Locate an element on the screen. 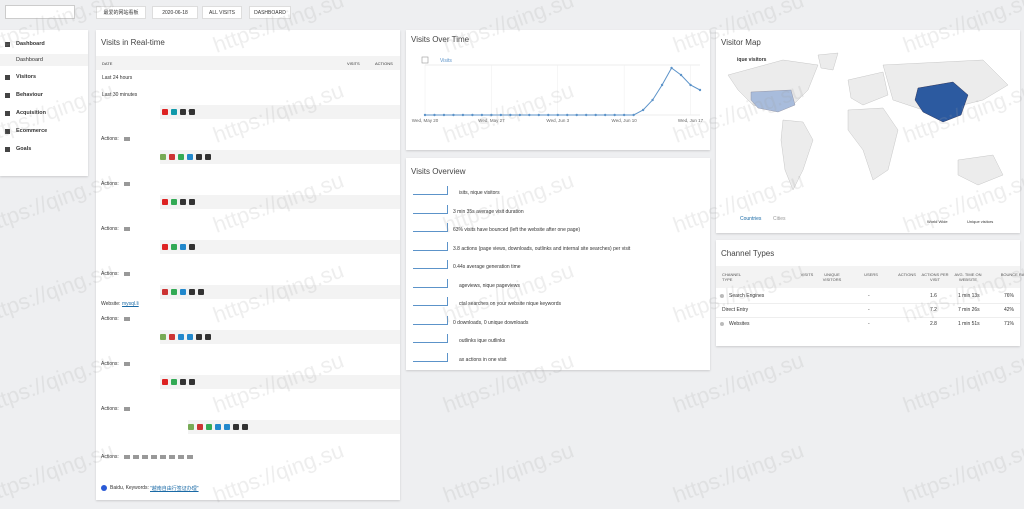 This screenshot has height=509, width=1024. column-header: BOUNCE RATE is located at coordinates (1012, 274).